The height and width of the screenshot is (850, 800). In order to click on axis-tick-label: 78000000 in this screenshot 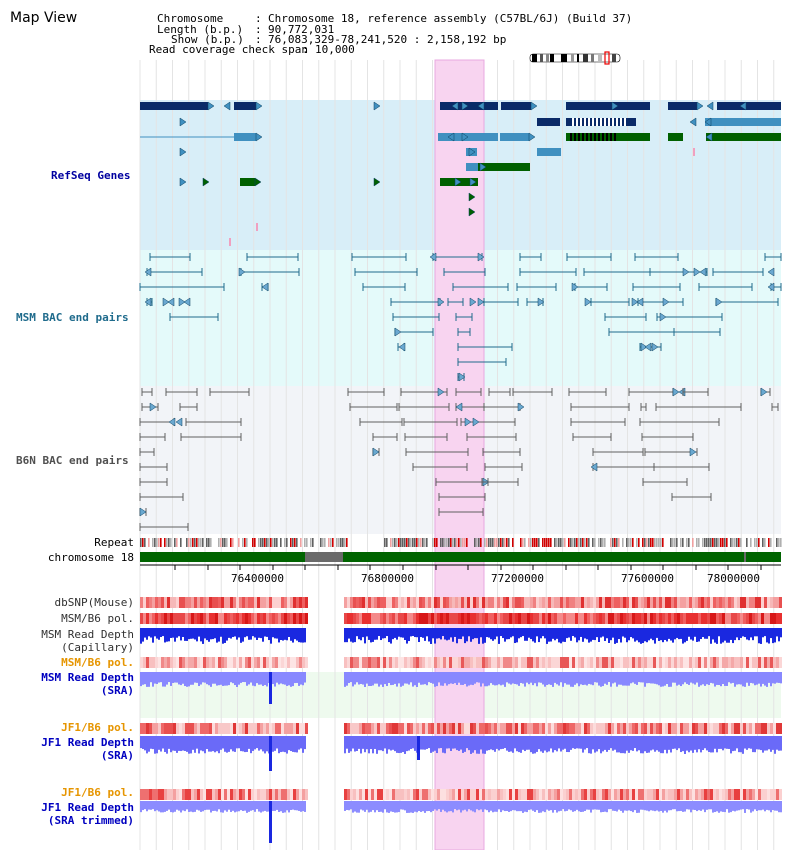, I will do `click(733, 578)`.